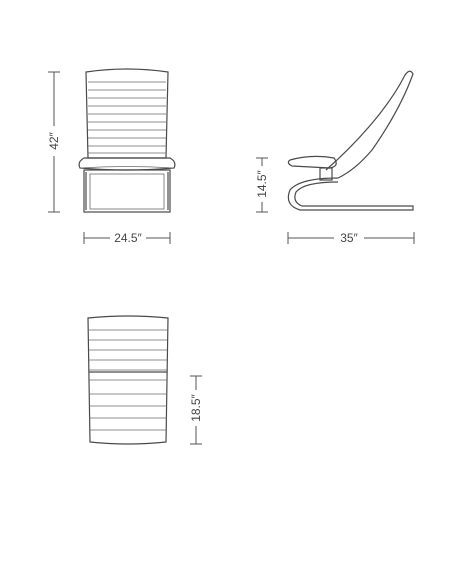 The width and height of the screenshot is (452, 561). What do you see at coordinates (312, 162) in the screenshot?
I see `side-seat` at bounding box center [312, 162].